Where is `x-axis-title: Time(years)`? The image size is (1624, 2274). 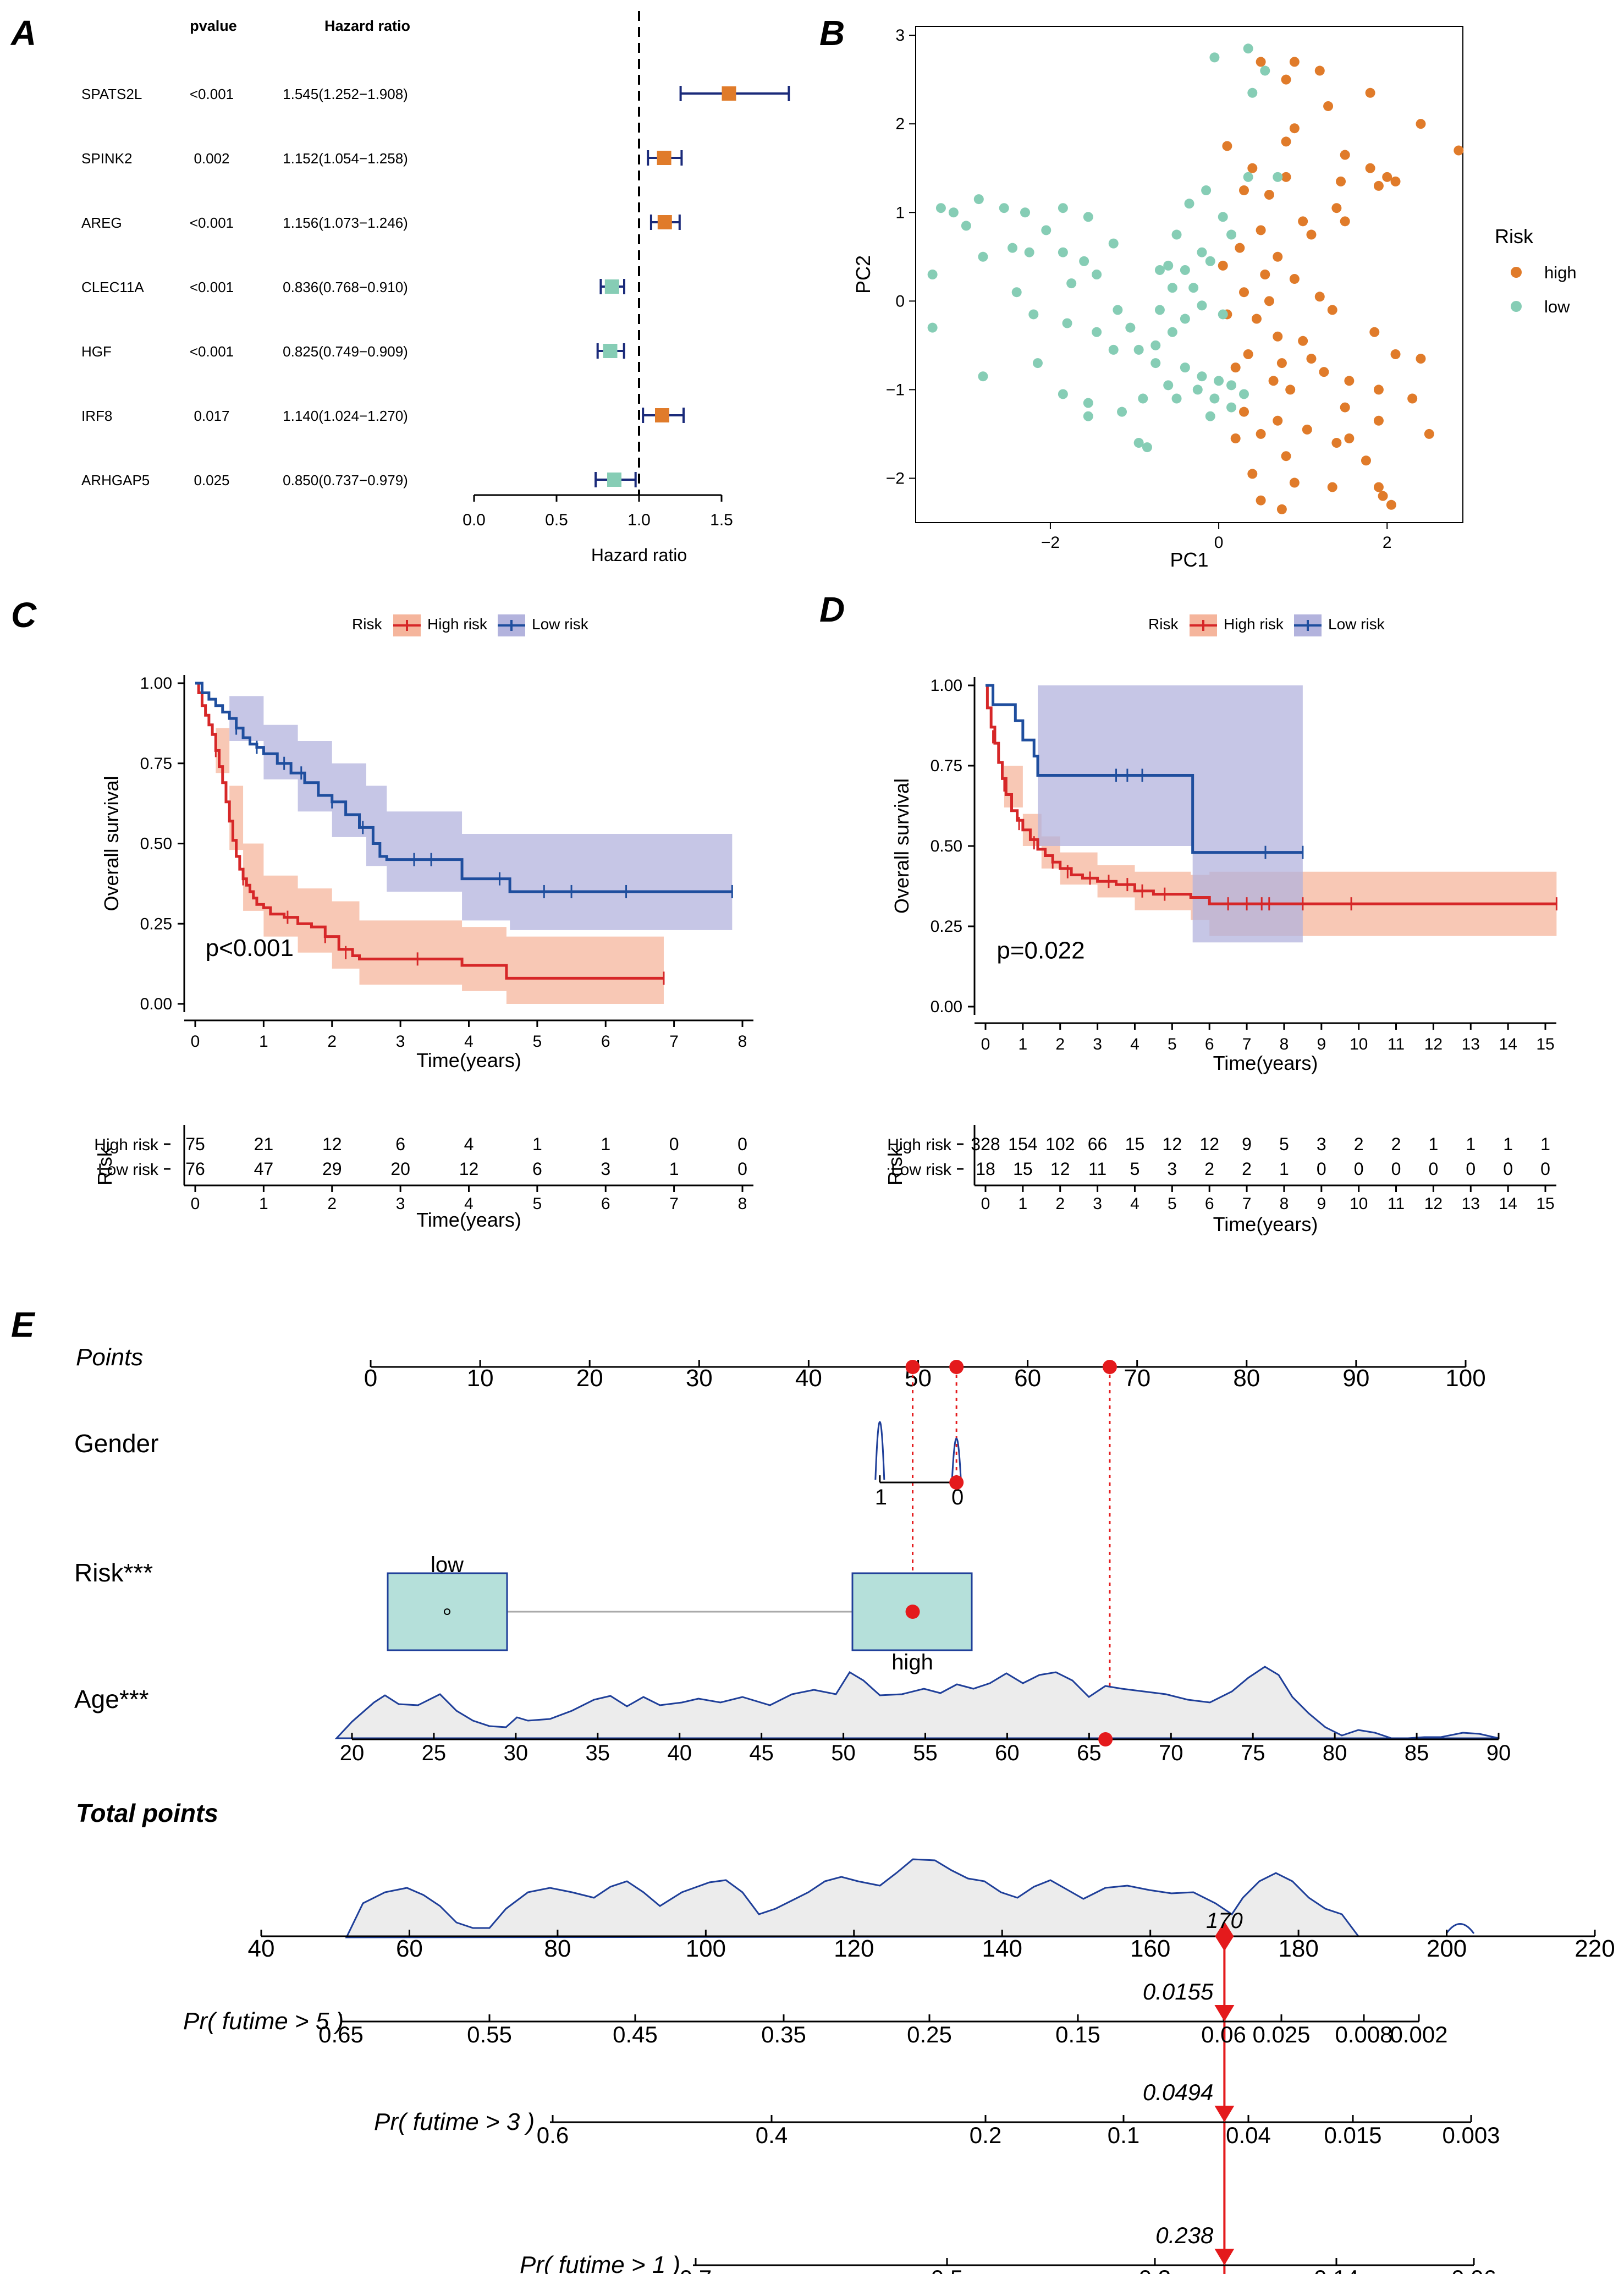
x-axis-title: Time(years) is located at coordinates (468, 1060).